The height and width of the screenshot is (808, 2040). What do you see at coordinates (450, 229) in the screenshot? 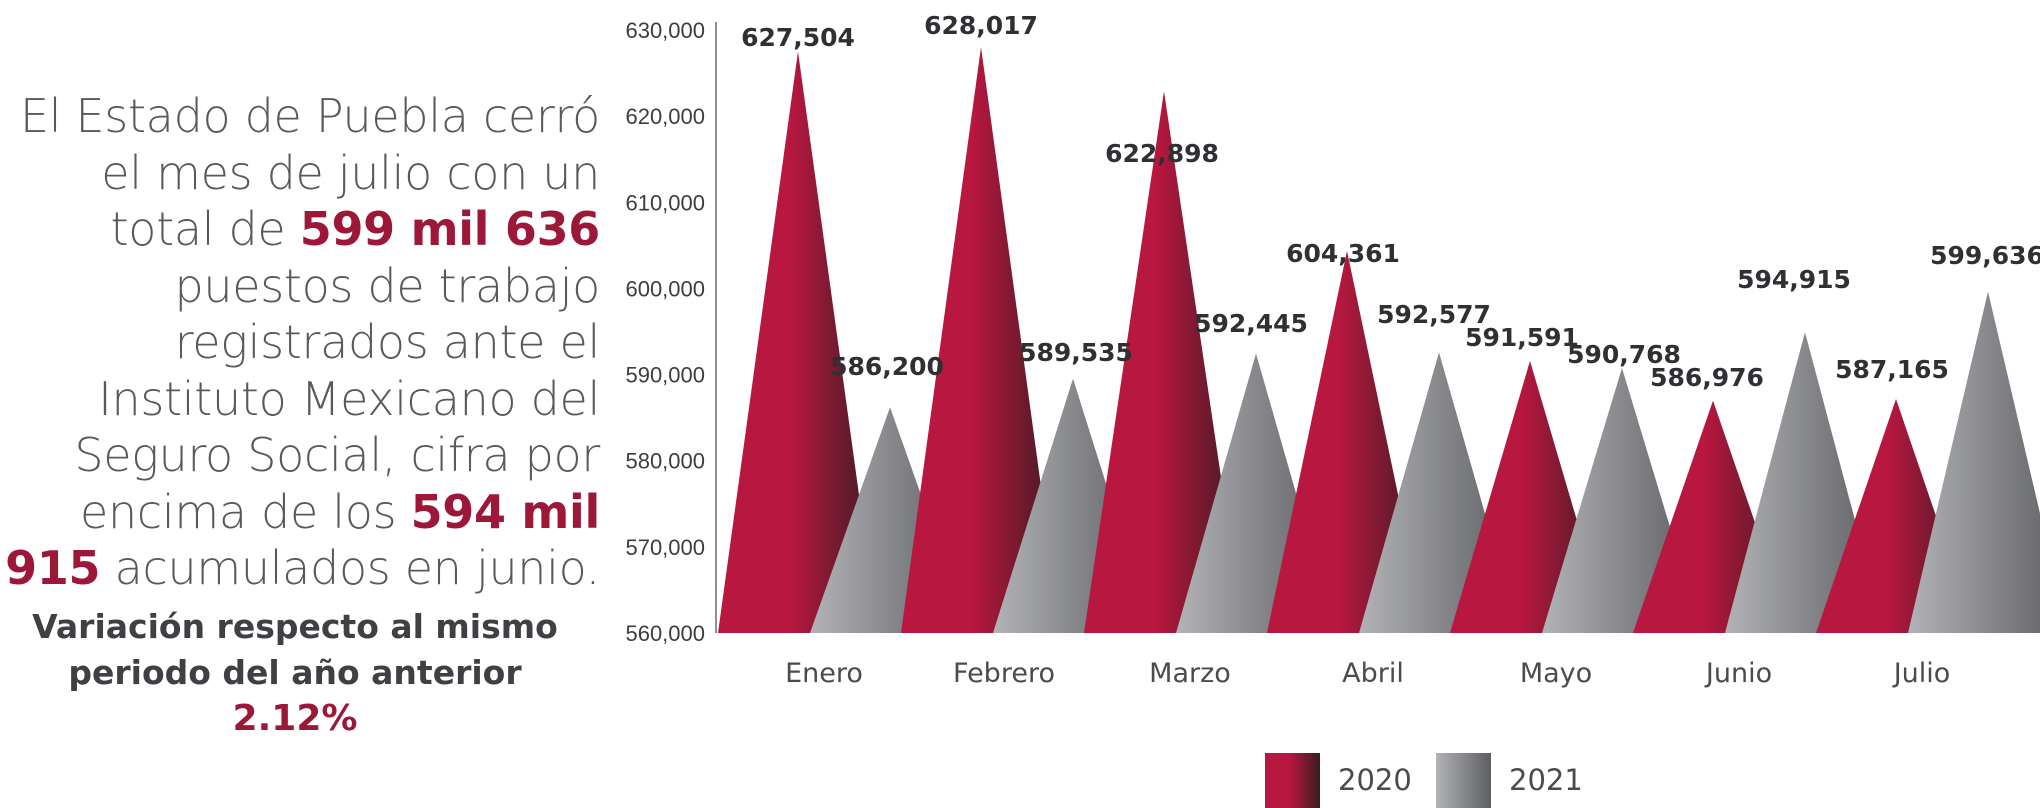
I see `intro-highlight-july: 599 mil 636` at bounding box center [450, 229].